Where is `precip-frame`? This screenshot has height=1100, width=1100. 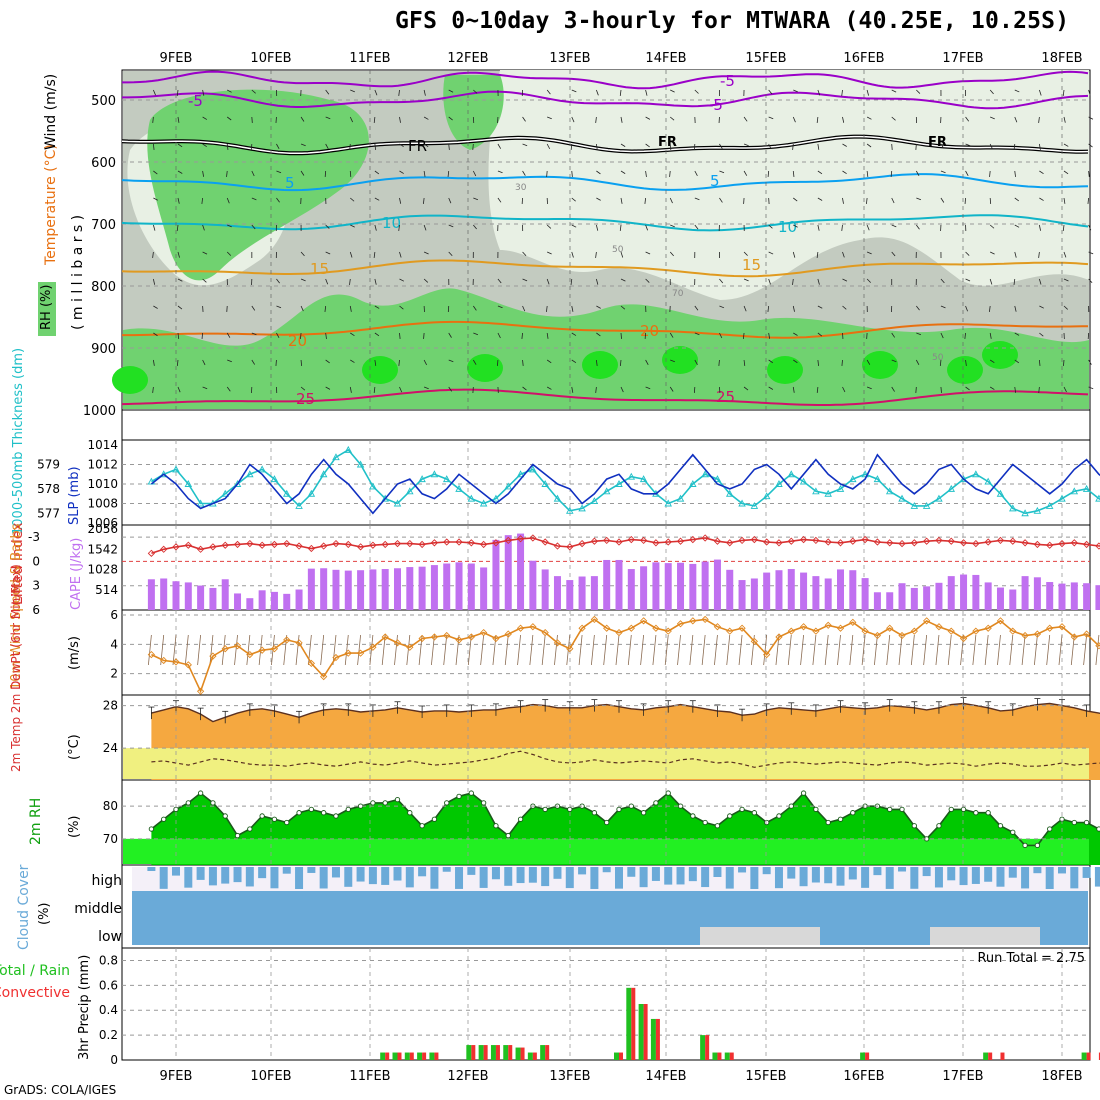
precip-frame is located at coordinates (606, 1004).